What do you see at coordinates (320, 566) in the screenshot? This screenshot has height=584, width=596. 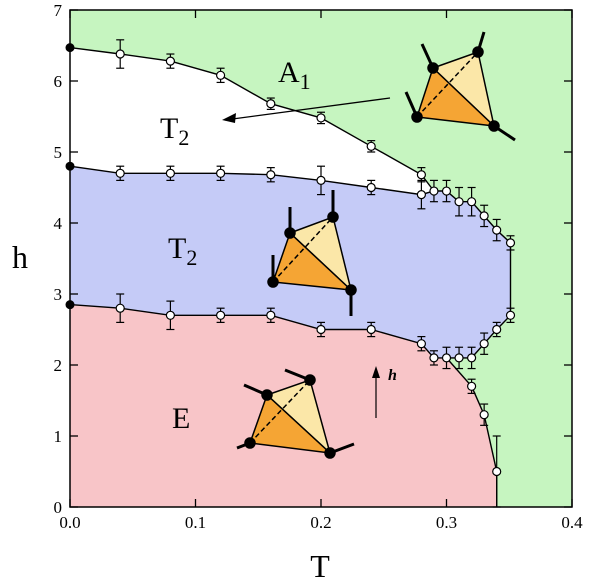 I see `x-axis-label: T` at bounding box center [320, 566].